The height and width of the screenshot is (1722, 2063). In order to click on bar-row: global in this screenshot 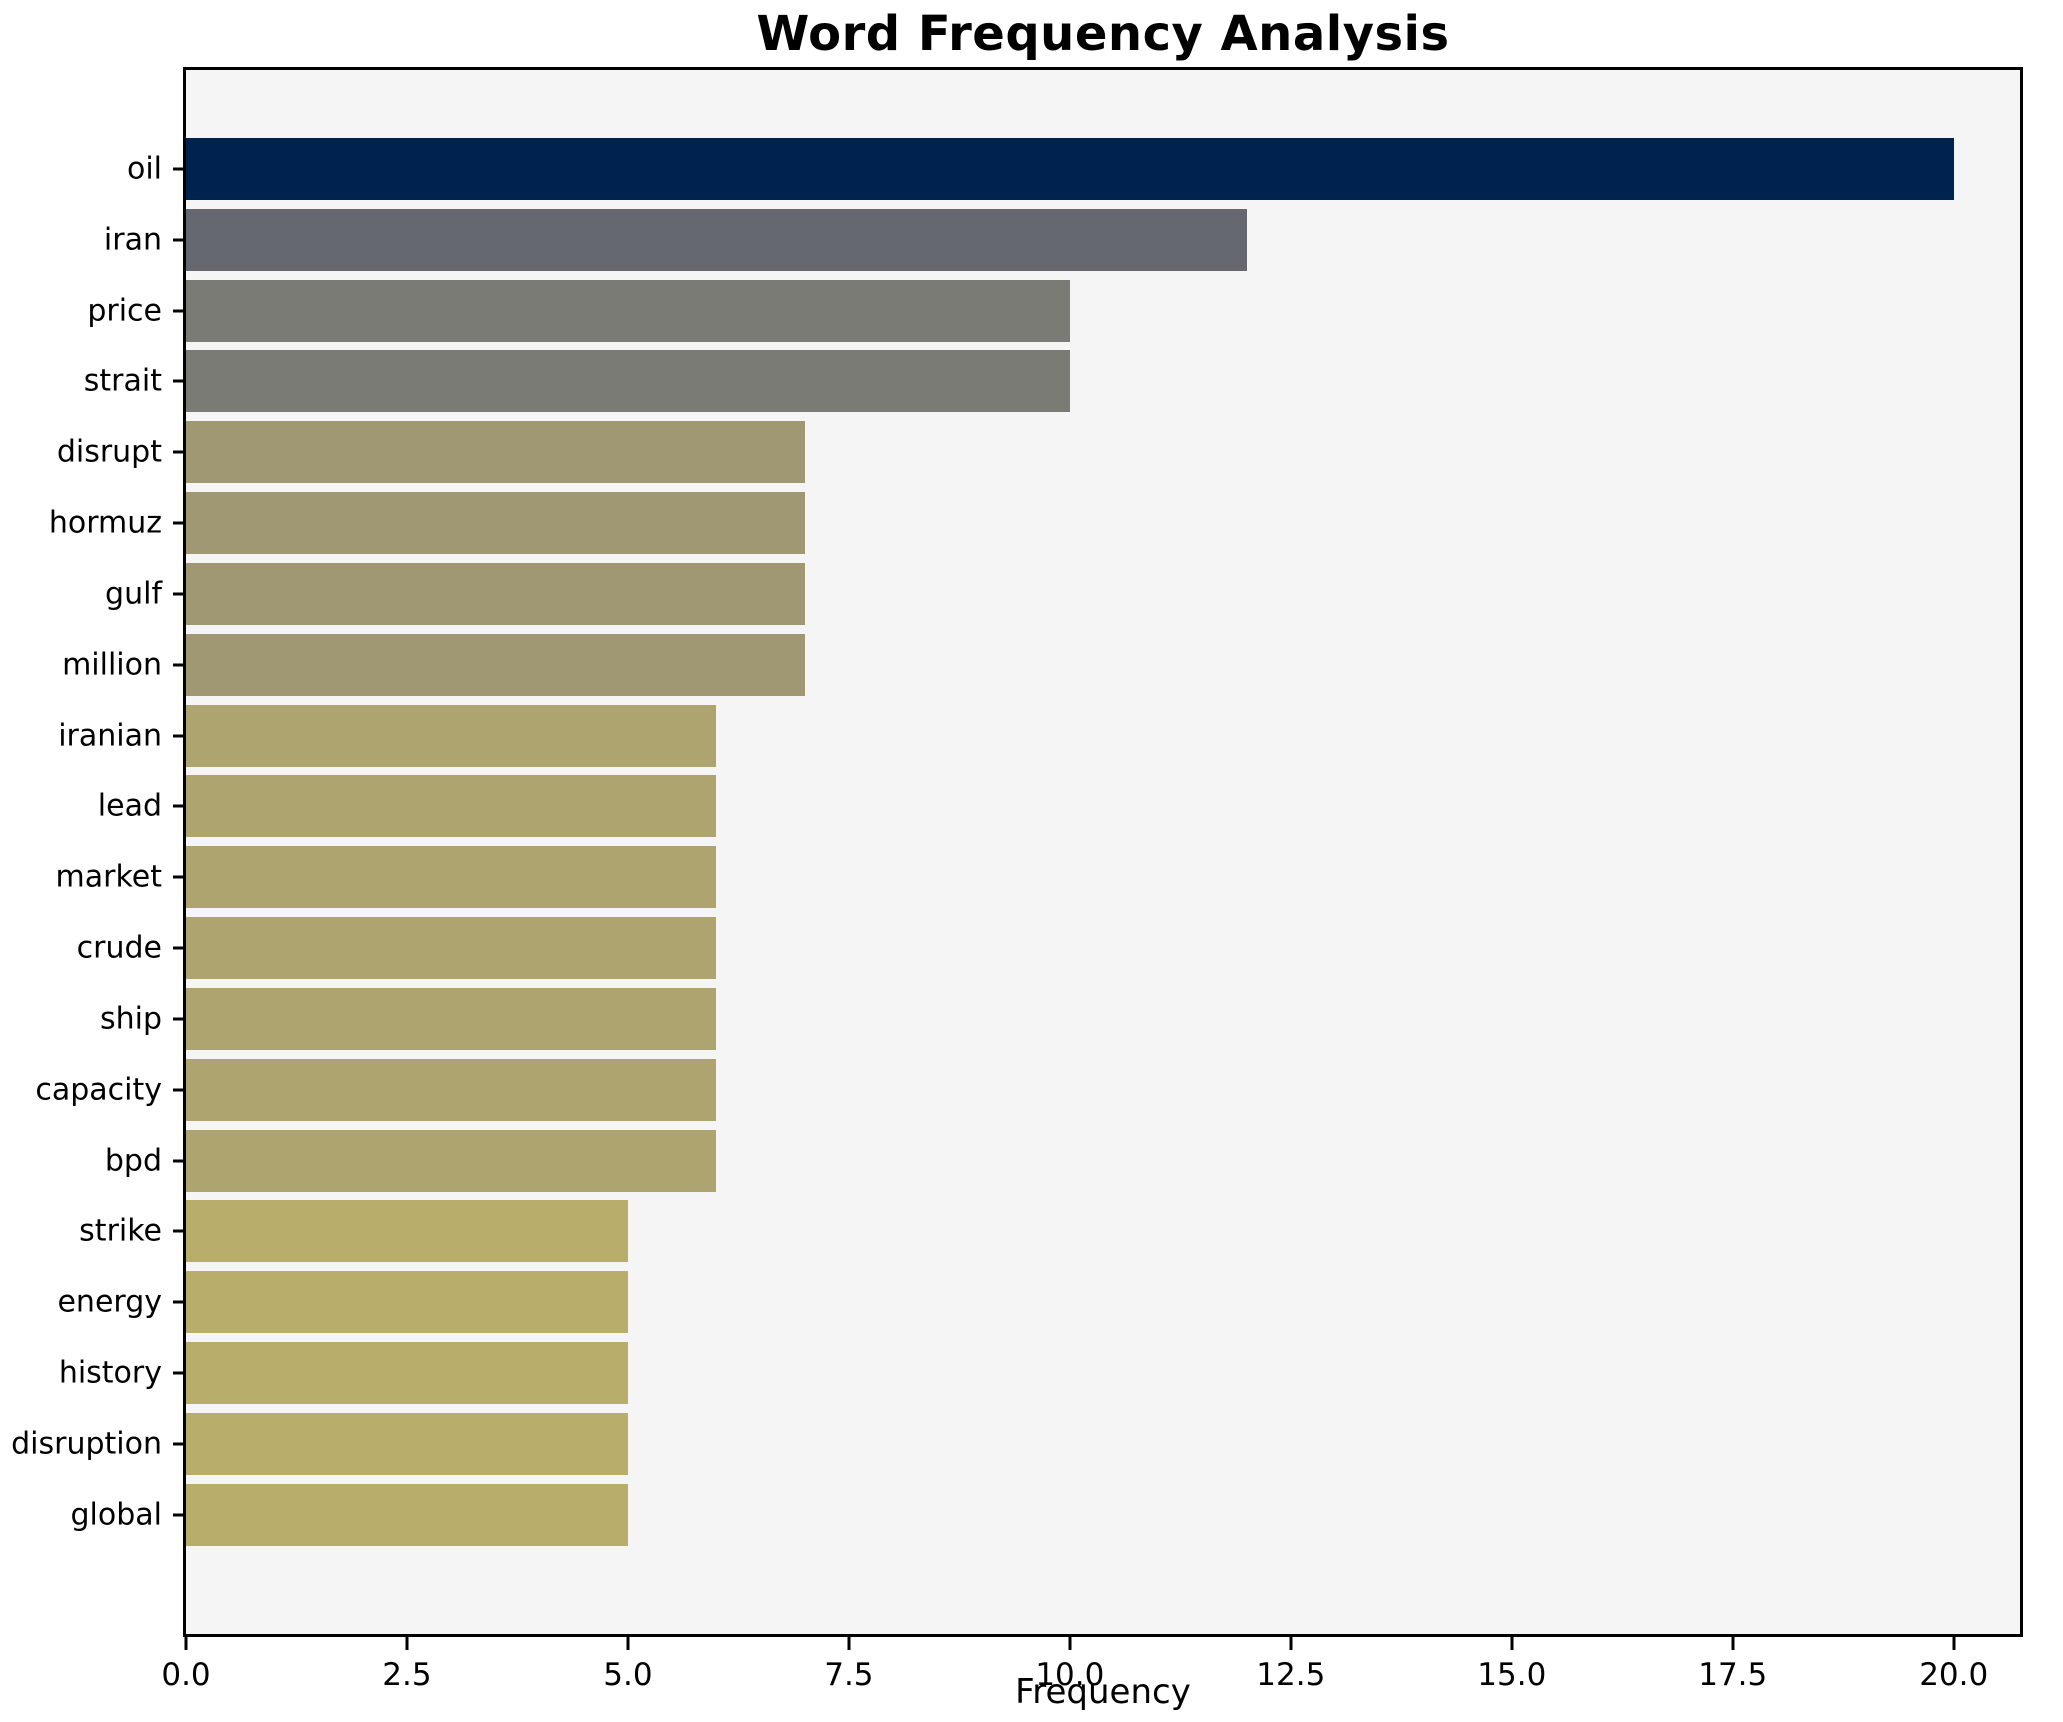, I will do `click(1045, 1514)`.